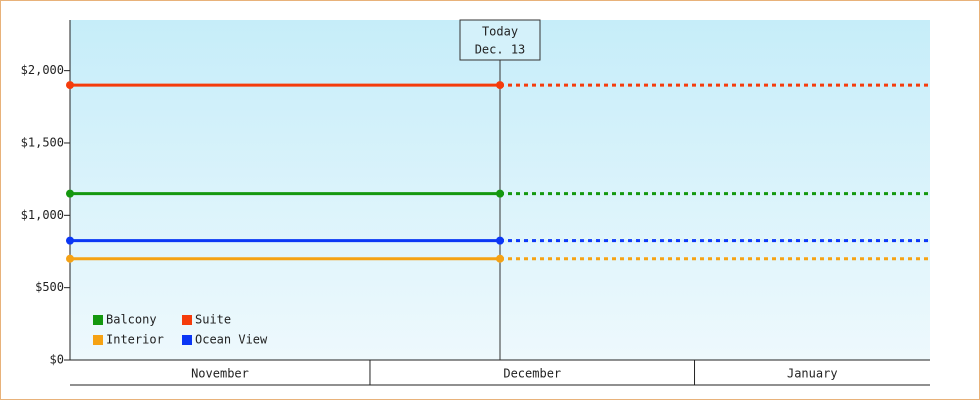  Describe the element at coordinates (131, 320) in the screenshot. I see `legend-label: Balcony` at that location.